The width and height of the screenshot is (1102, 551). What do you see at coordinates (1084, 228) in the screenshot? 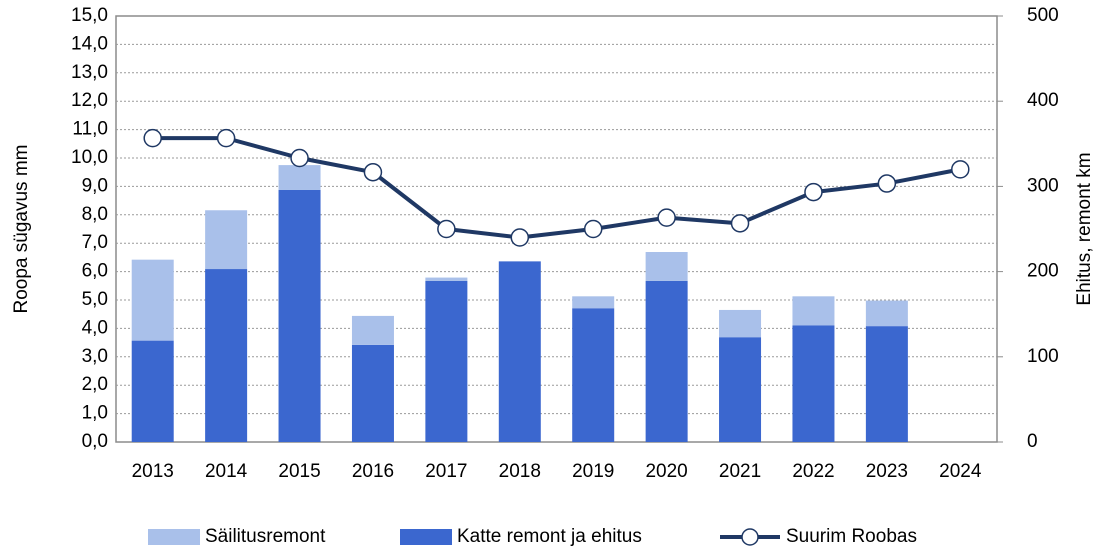
I see `y2-axis-label: Ehitus, remont km` at bounding box center [1084, 228].